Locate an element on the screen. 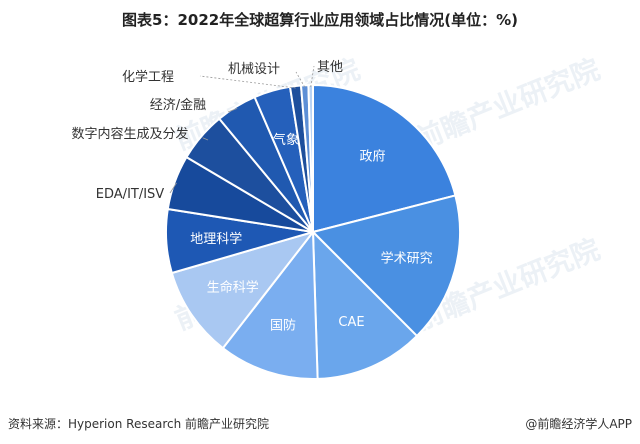  label-leader-lines is located at coordinates (242, 129).